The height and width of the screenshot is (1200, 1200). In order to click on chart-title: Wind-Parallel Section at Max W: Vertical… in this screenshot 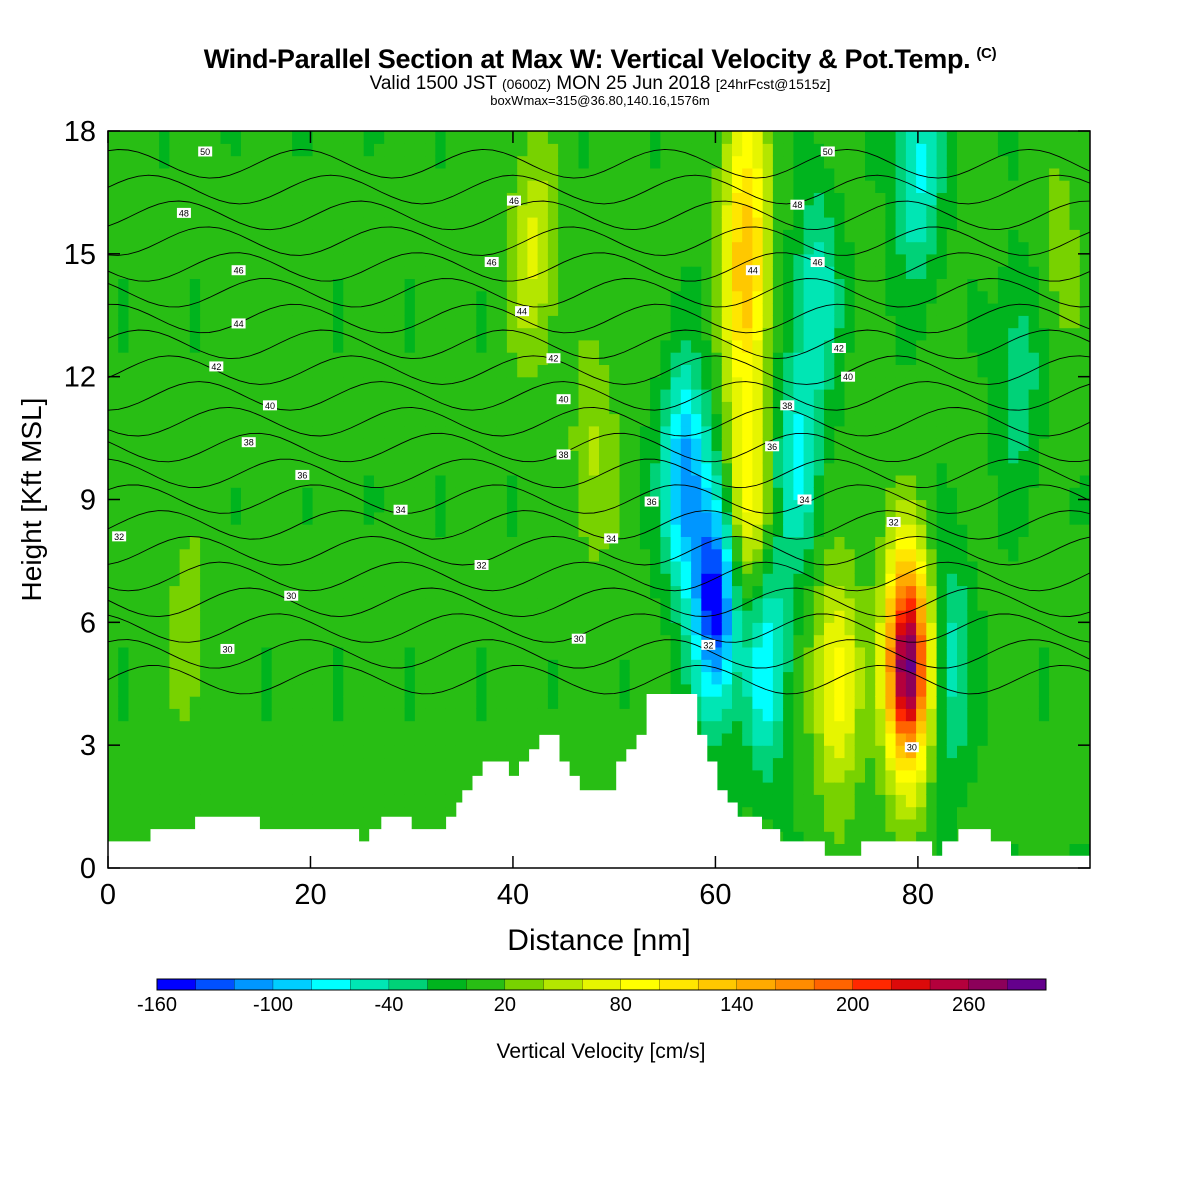, I will do `click(600, 59)`.